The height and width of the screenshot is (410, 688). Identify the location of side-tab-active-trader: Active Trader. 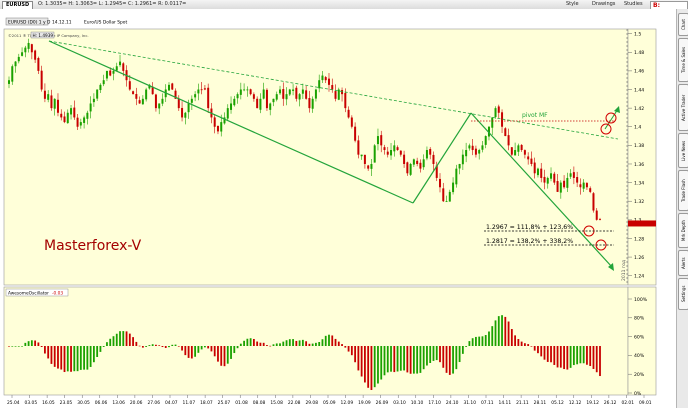
(683, 107).